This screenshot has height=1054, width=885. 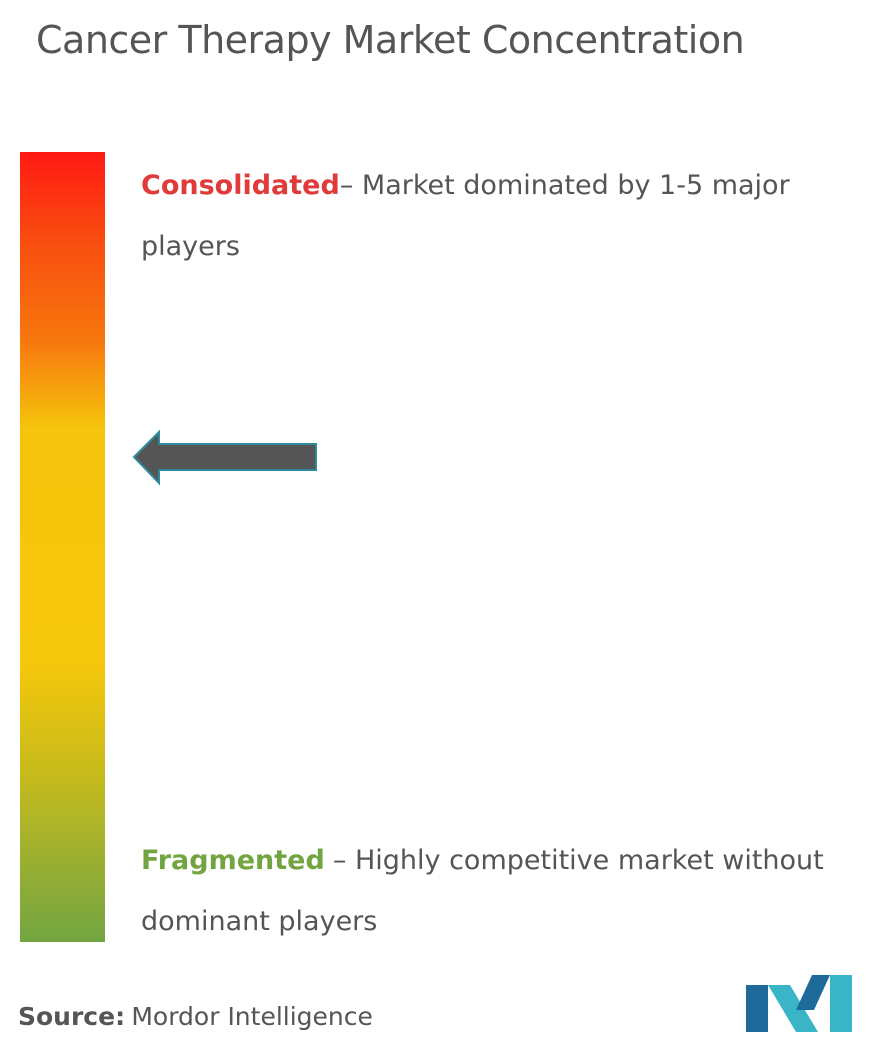 What do you see at coordinates (465, 216) in the screenshot?
I see `consolidated-text: – Market dominated by 1-5 major players` at bounding box center [465, 216].